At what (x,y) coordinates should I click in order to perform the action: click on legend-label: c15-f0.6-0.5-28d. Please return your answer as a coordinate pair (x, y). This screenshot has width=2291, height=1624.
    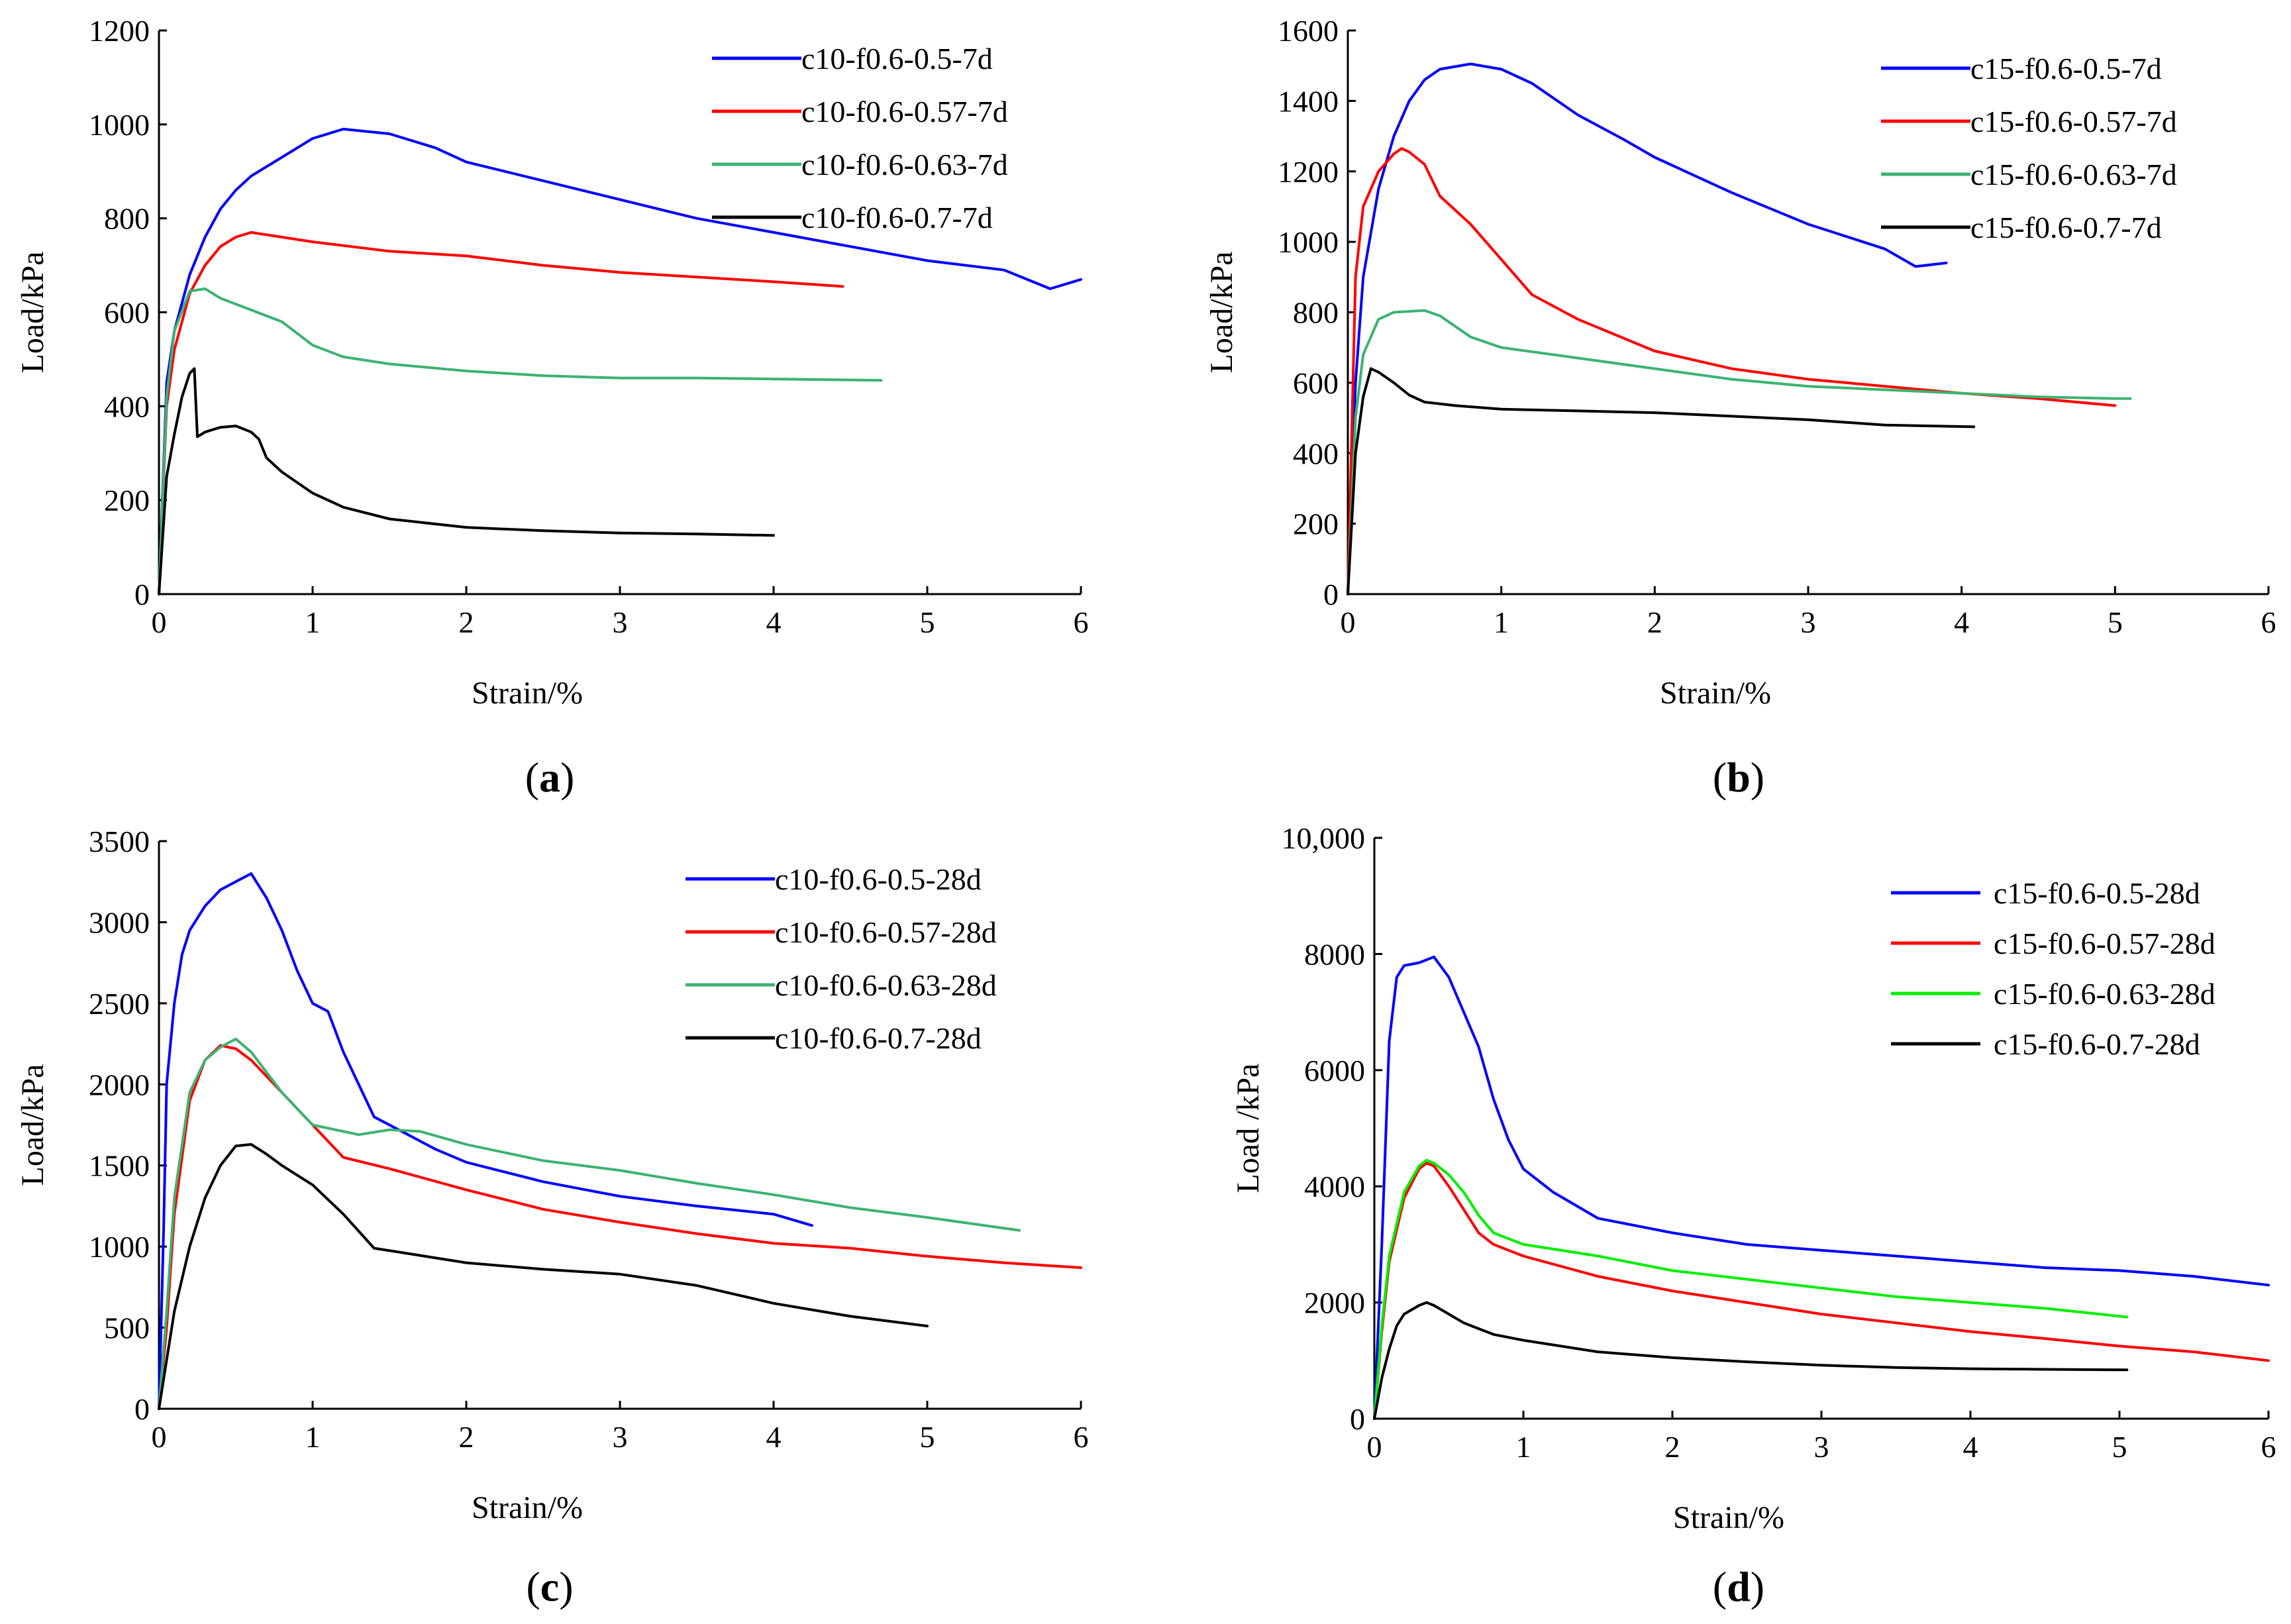
    Looking at the image, I should click on (2097, 893).